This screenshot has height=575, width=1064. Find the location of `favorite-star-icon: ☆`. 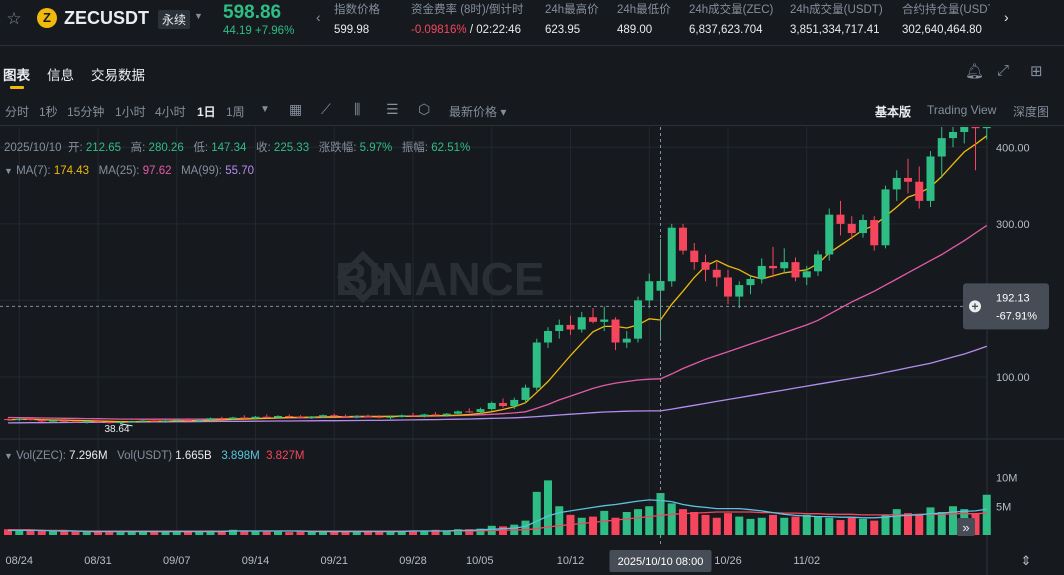

favorite-star-icon: ☆ is located at coordinates (14, 18).